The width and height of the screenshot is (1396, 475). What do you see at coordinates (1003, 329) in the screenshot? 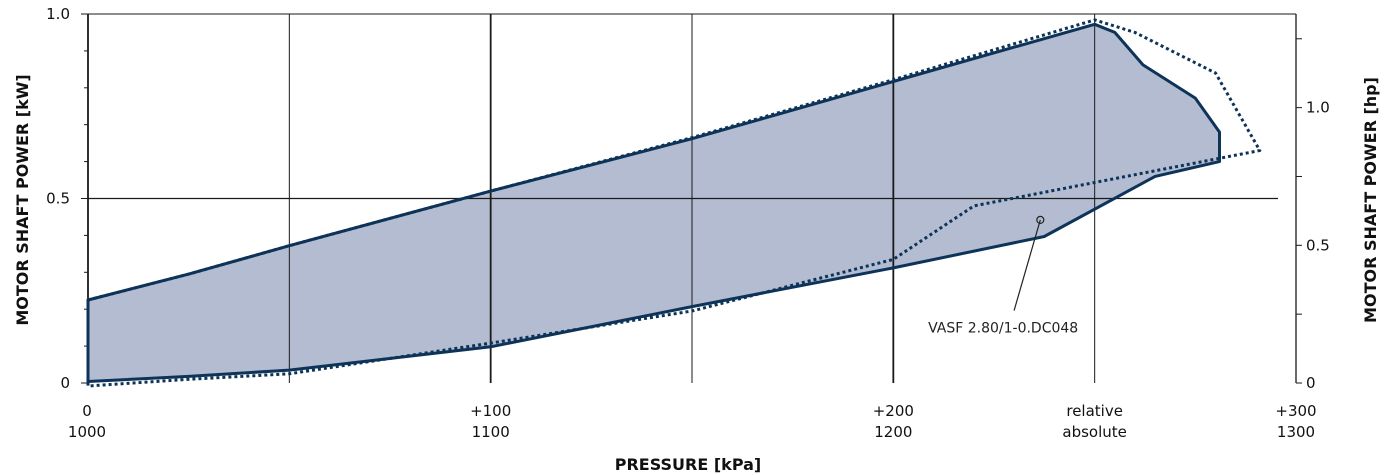
I see `annotation-label: VASF 2.80/1-0.DC048` at bounding box center [1003, 329].